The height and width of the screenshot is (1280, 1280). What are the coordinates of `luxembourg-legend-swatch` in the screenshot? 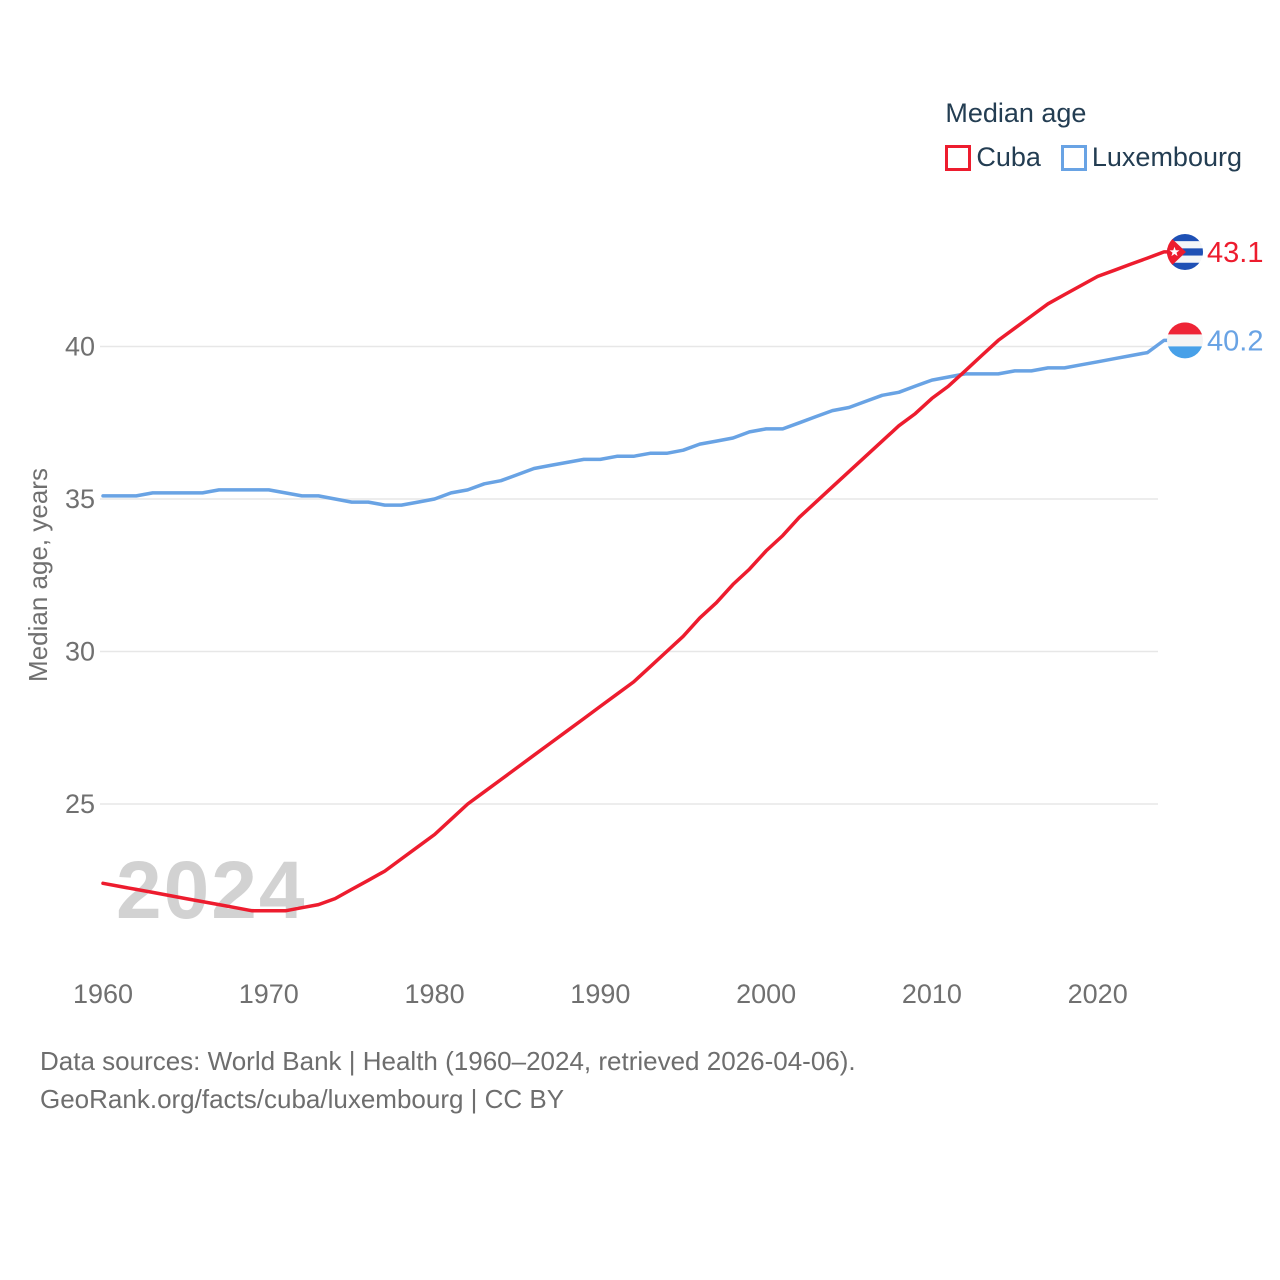 It's located at (1073, 157).